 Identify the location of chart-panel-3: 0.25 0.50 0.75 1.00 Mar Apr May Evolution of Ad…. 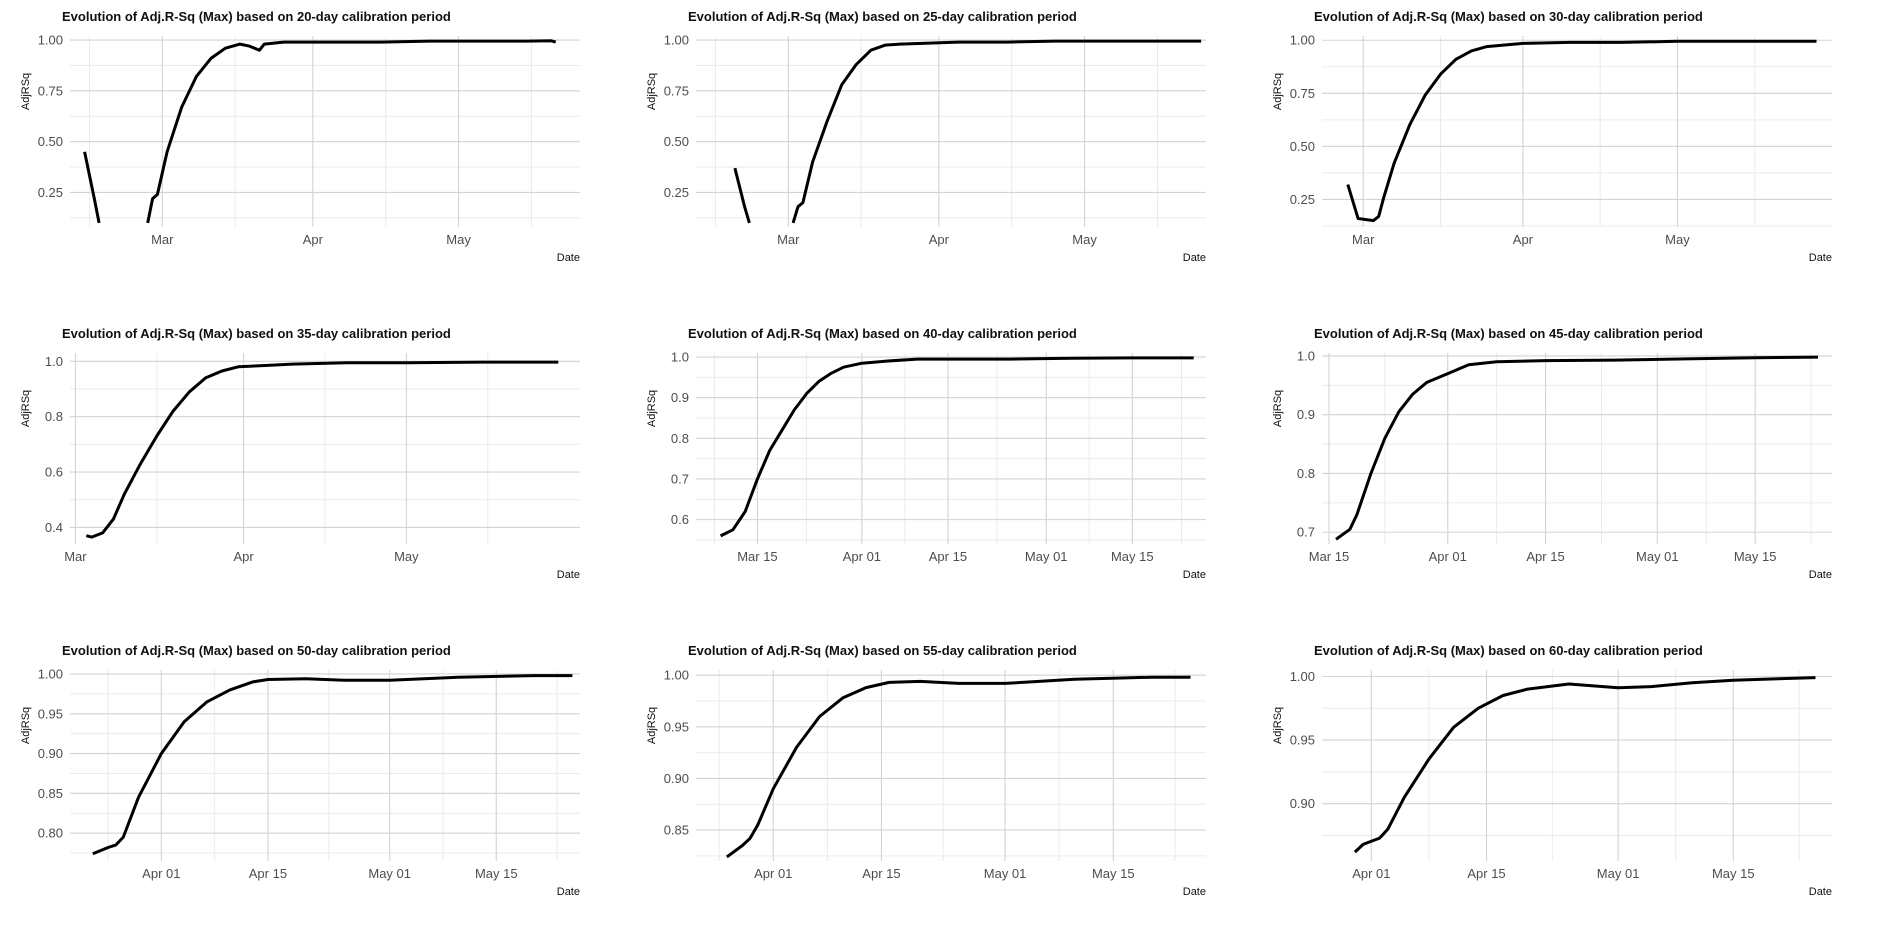
(1565, 158).